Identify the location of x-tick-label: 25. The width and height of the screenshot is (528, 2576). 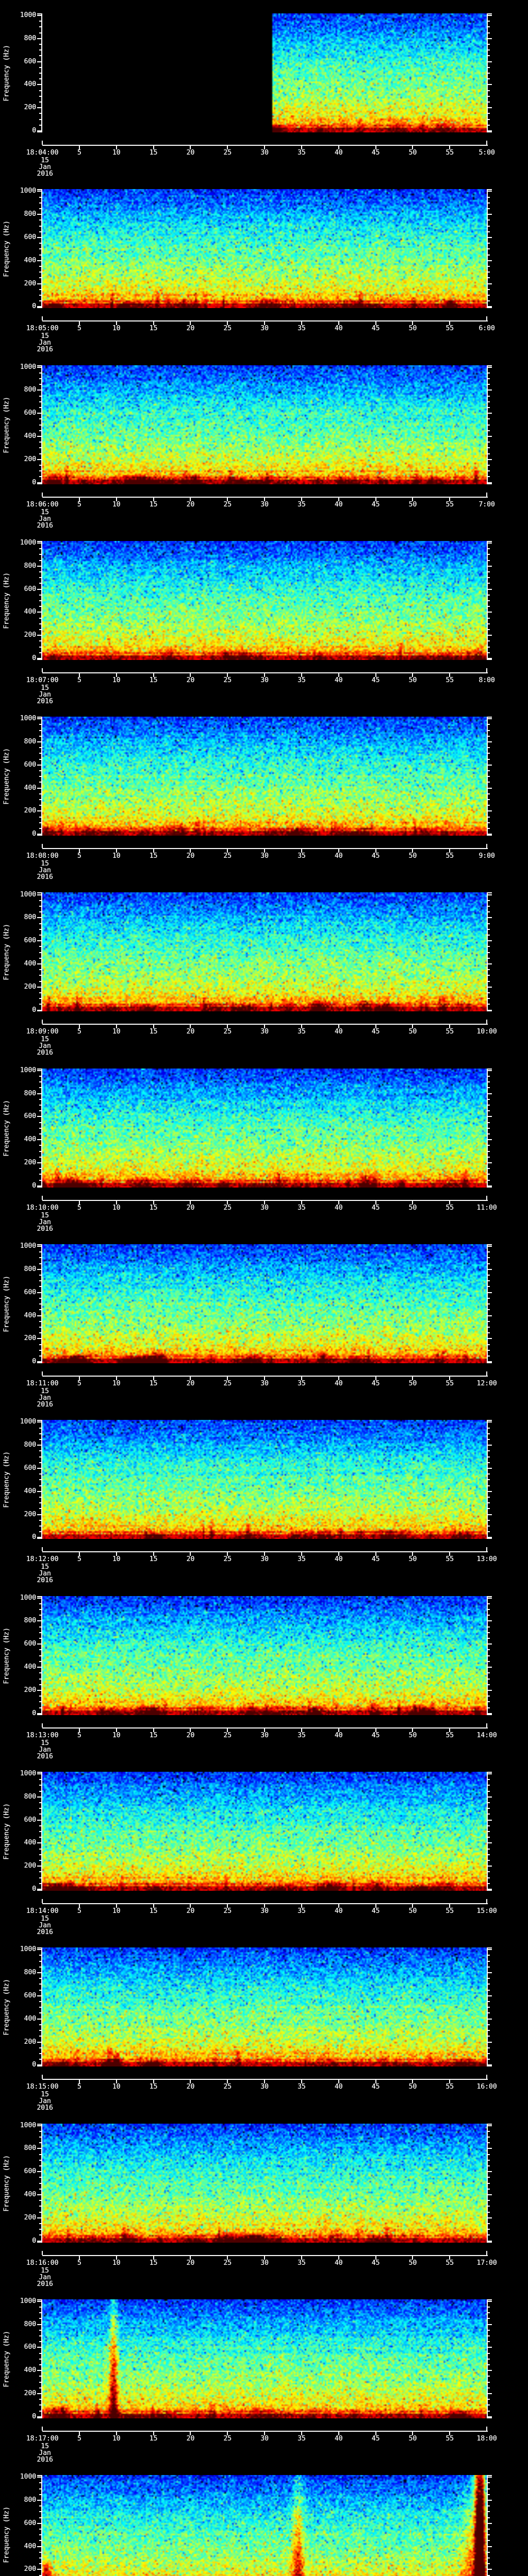
(228, 1208).